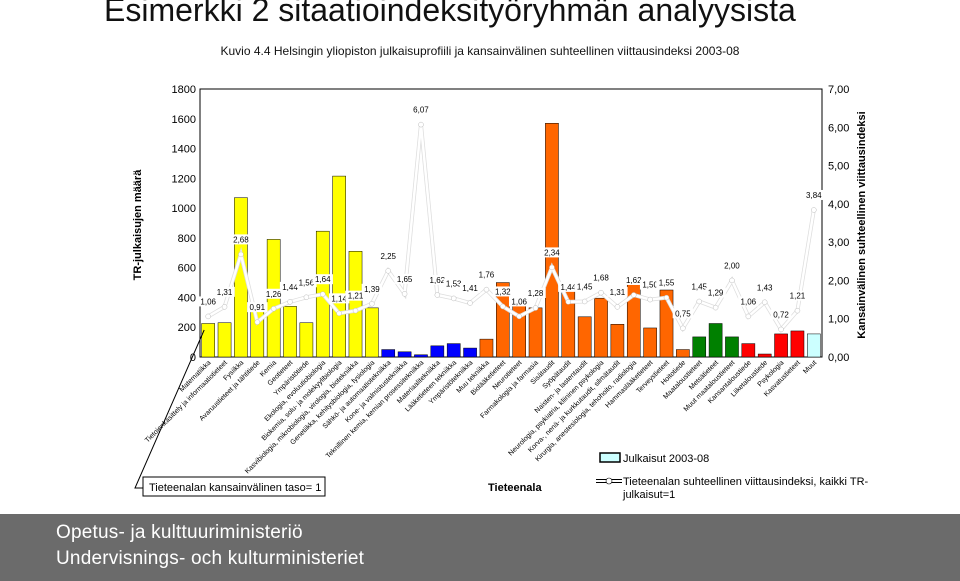 The image size is (960, 581). Describe the element at coordinates (585, 286) in the screenshot. I see `index-label: 1,45` at that location.